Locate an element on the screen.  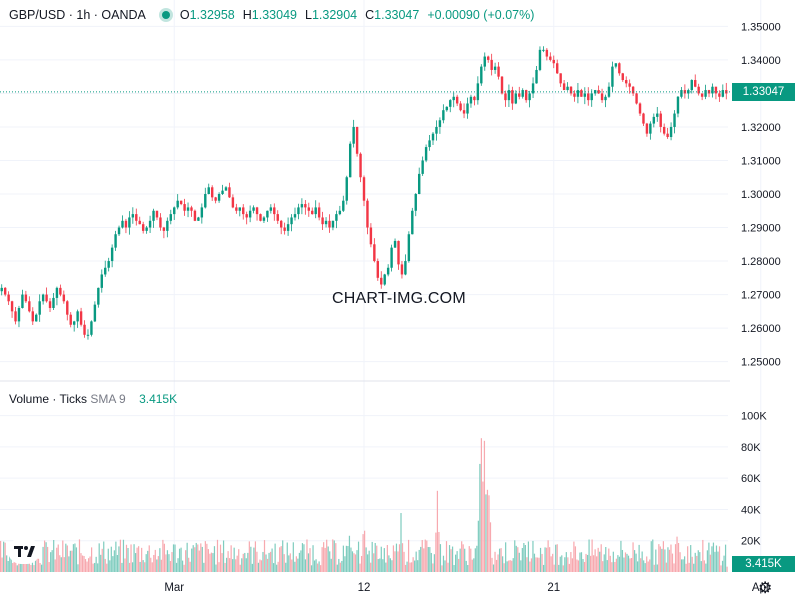
volume-tick-label: 40K is located at coordinates (751, 510).